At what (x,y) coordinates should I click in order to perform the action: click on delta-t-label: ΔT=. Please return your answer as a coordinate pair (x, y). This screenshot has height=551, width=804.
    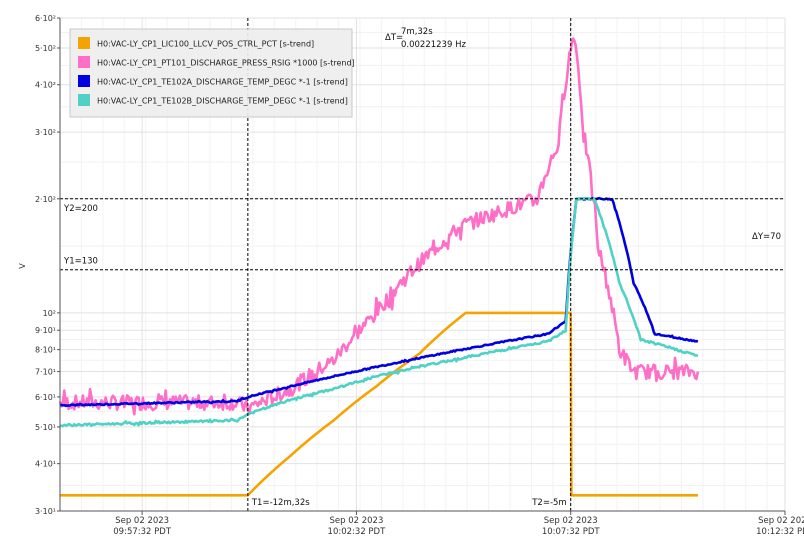
    Looking at the image, I should click on (394, 38).